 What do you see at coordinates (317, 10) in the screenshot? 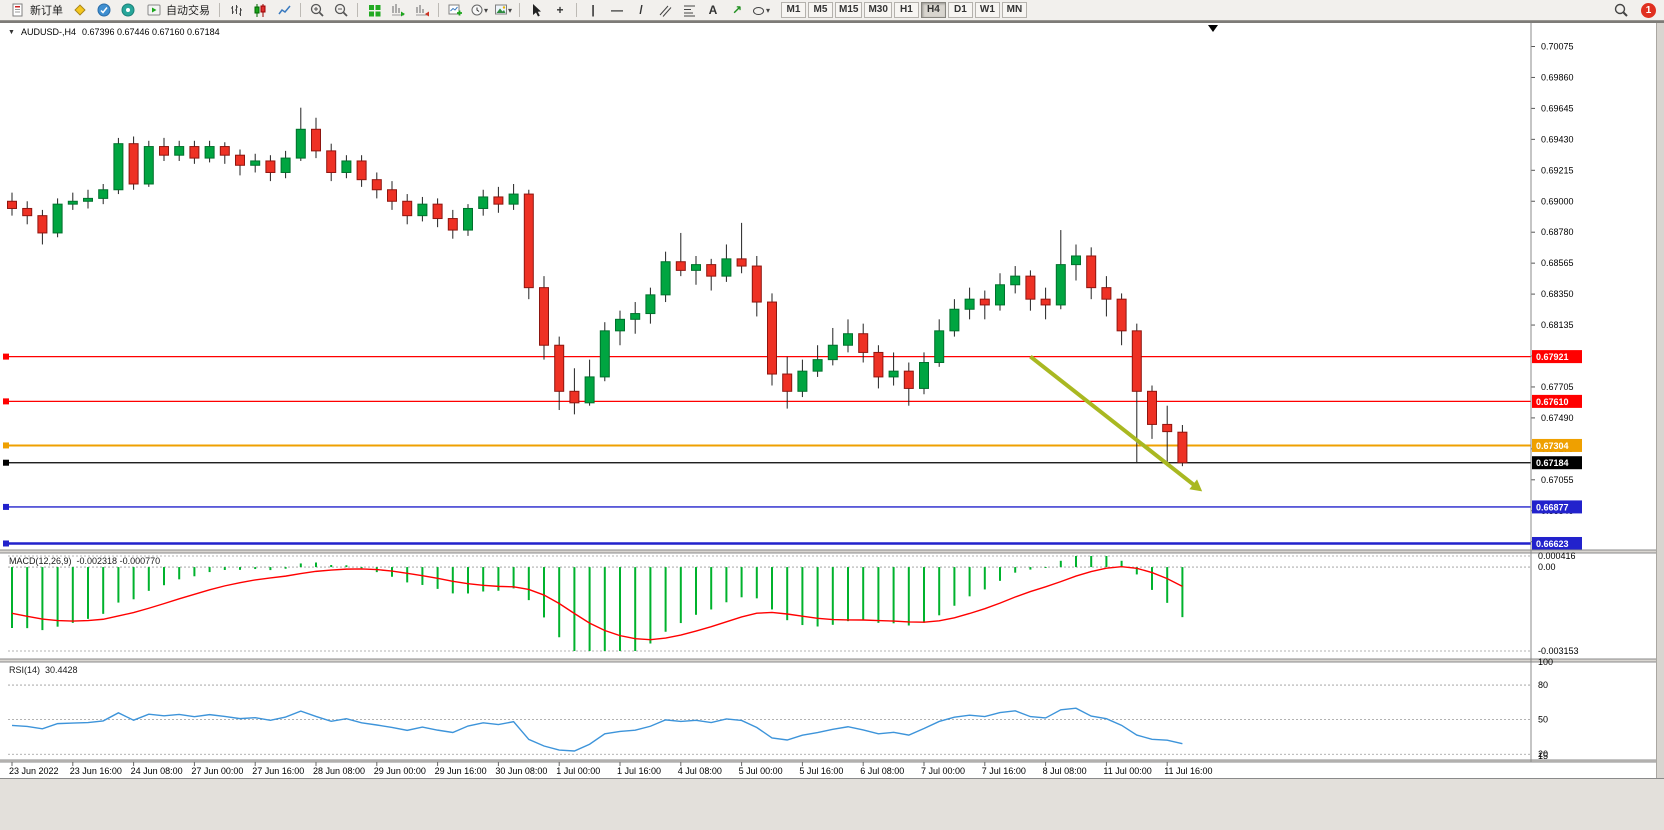
I see `zoom-in-icon` at bounding box center [317, 10].